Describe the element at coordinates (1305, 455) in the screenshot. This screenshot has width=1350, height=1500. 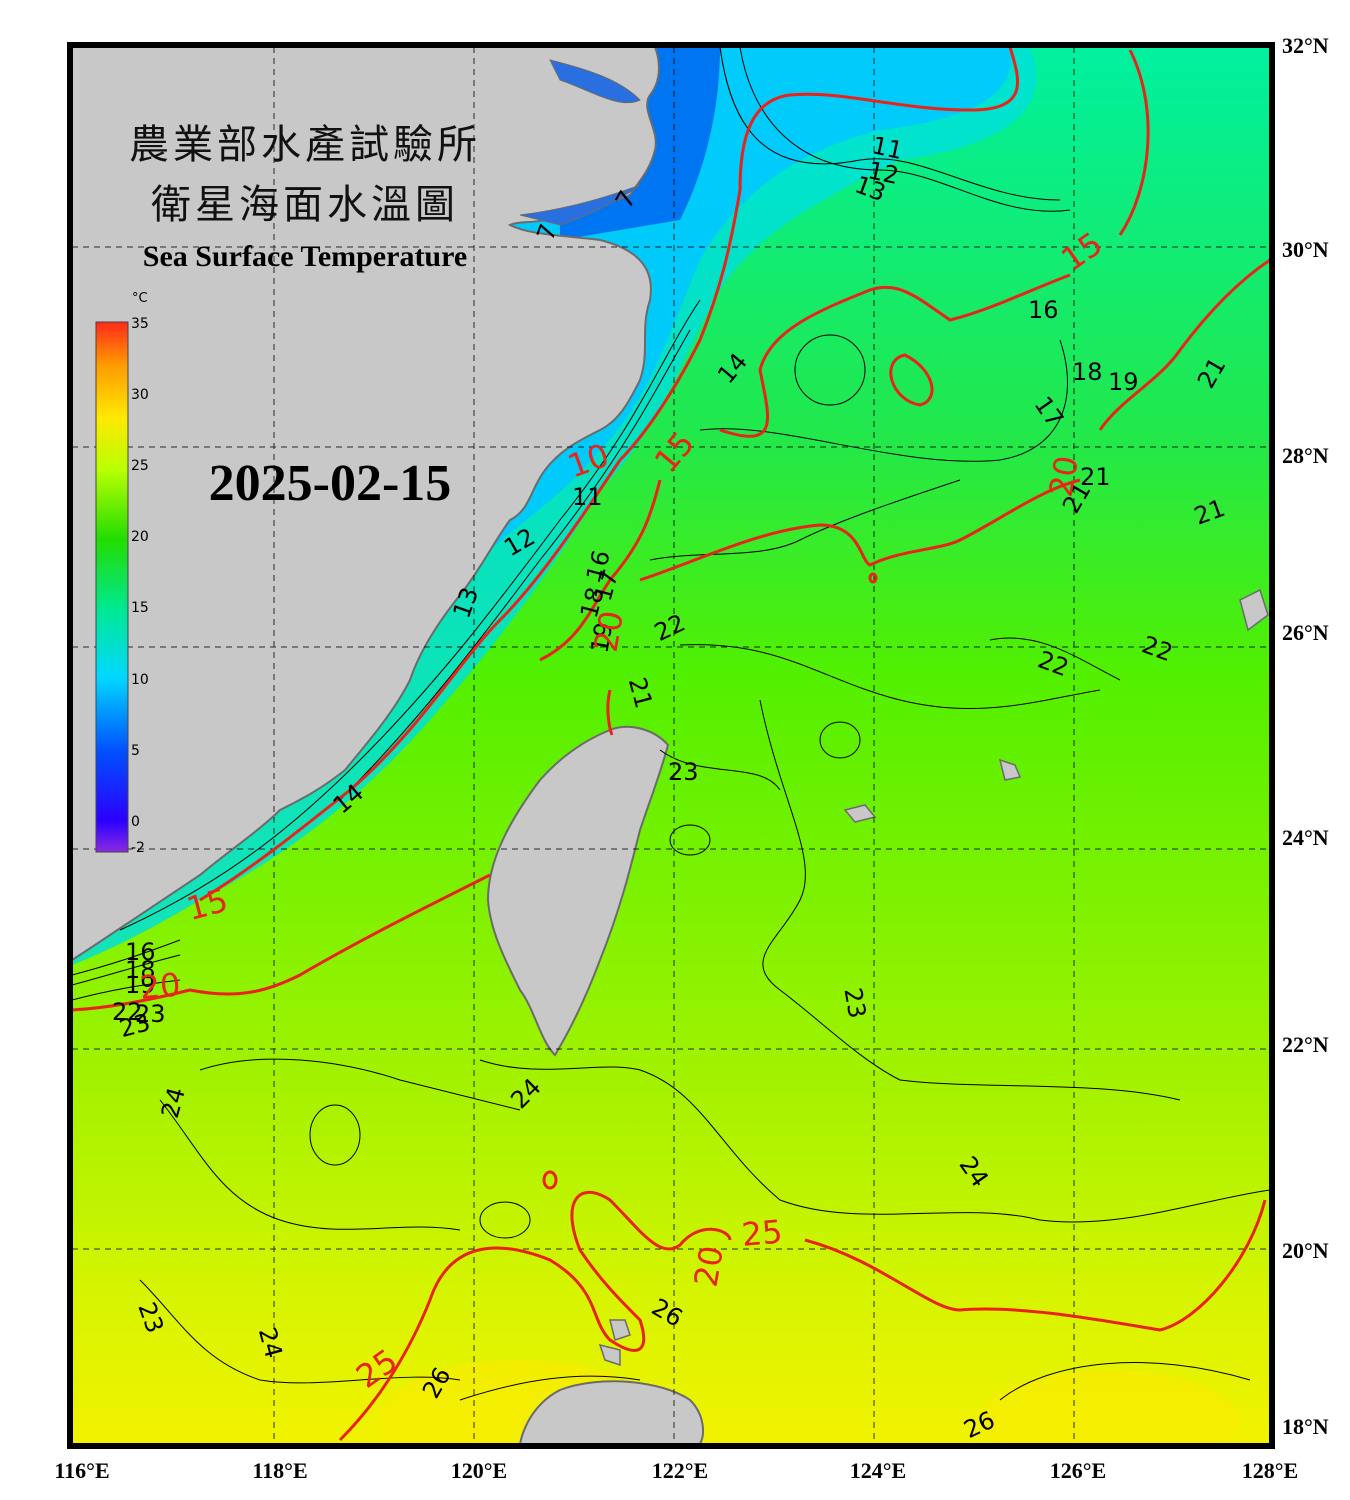
I see `lat-label: 28°N` at that location.